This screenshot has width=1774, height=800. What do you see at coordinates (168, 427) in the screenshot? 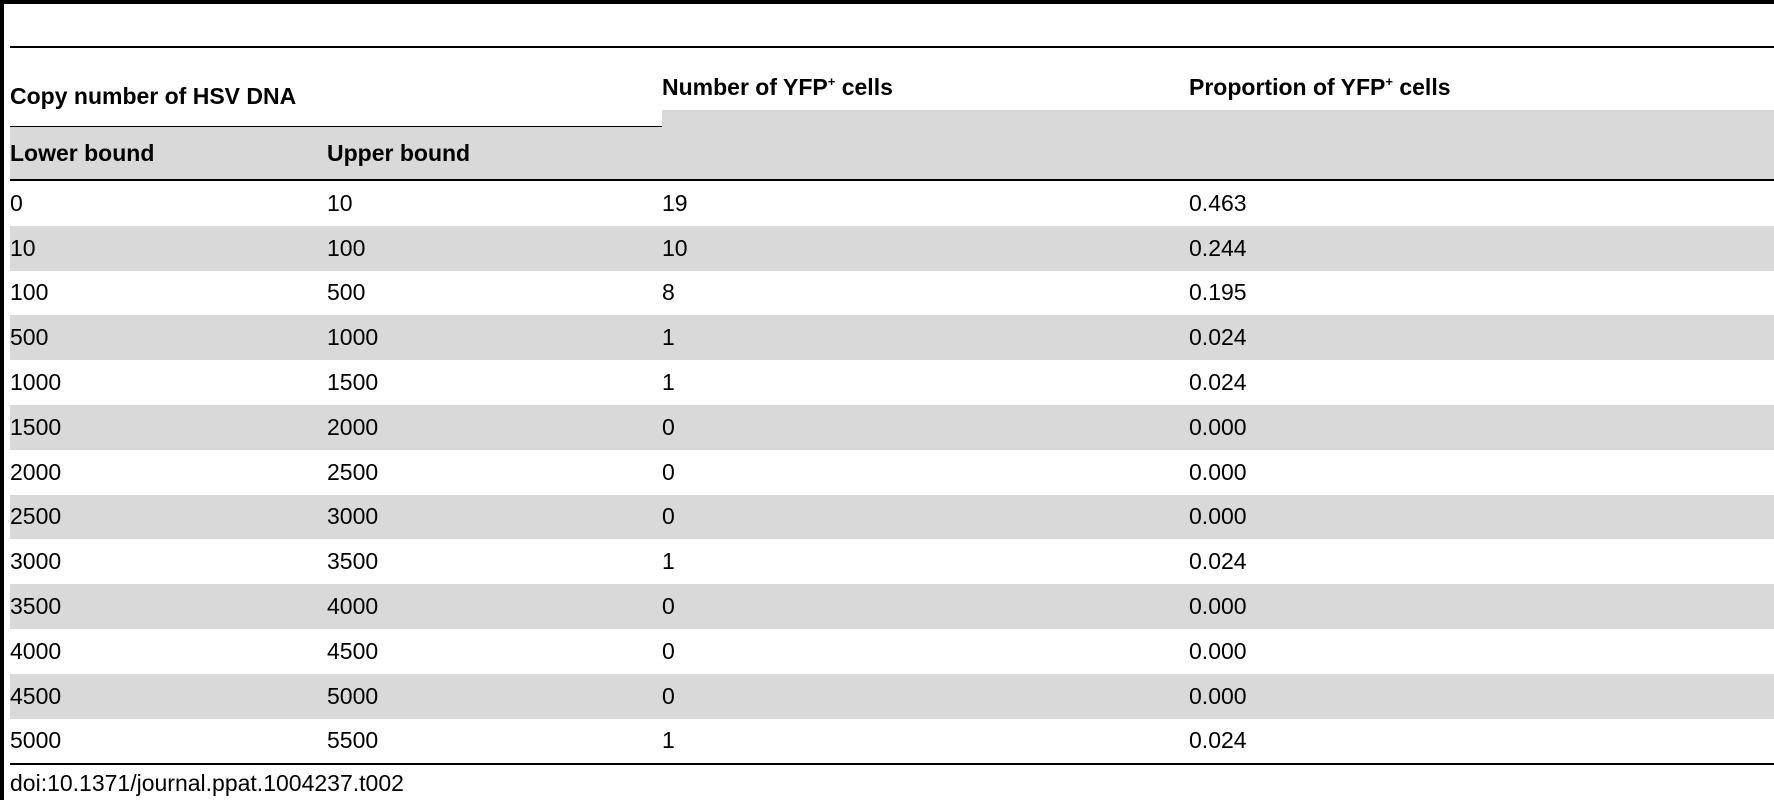
I see `cell-lower-bound: 1500` at bounding box center [168, 427].